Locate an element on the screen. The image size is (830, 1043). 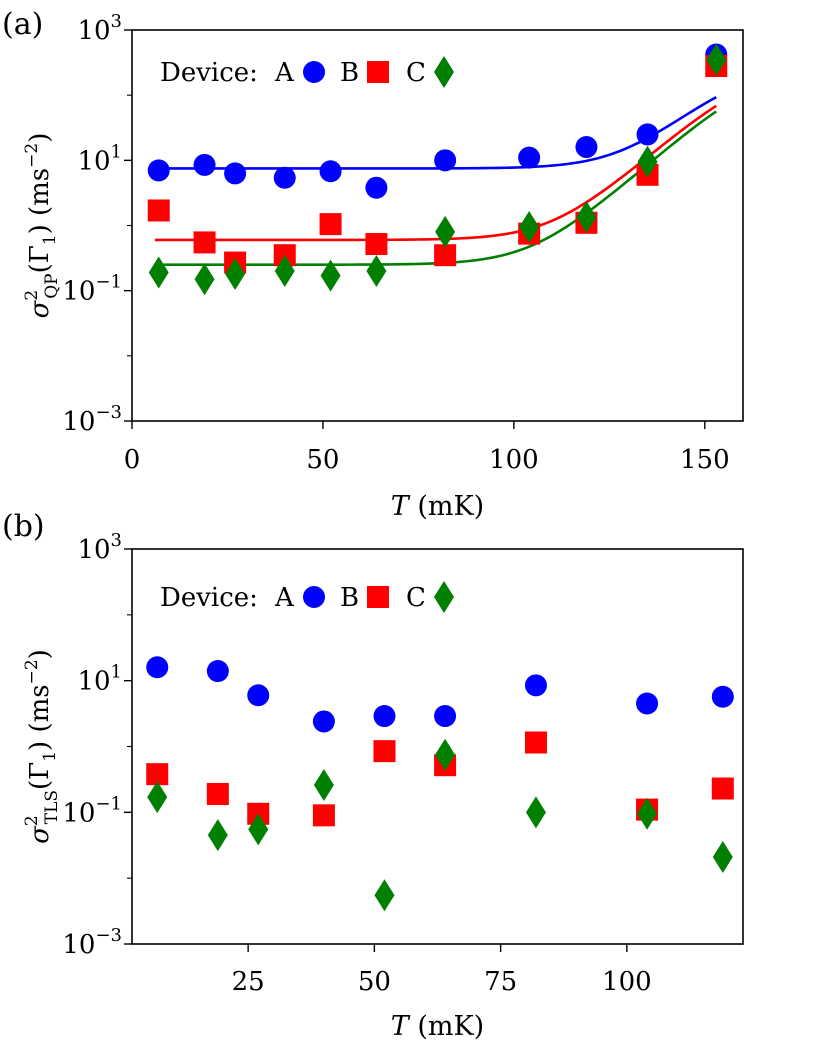
legend-label-C: C is located at coordinates (416, 598).